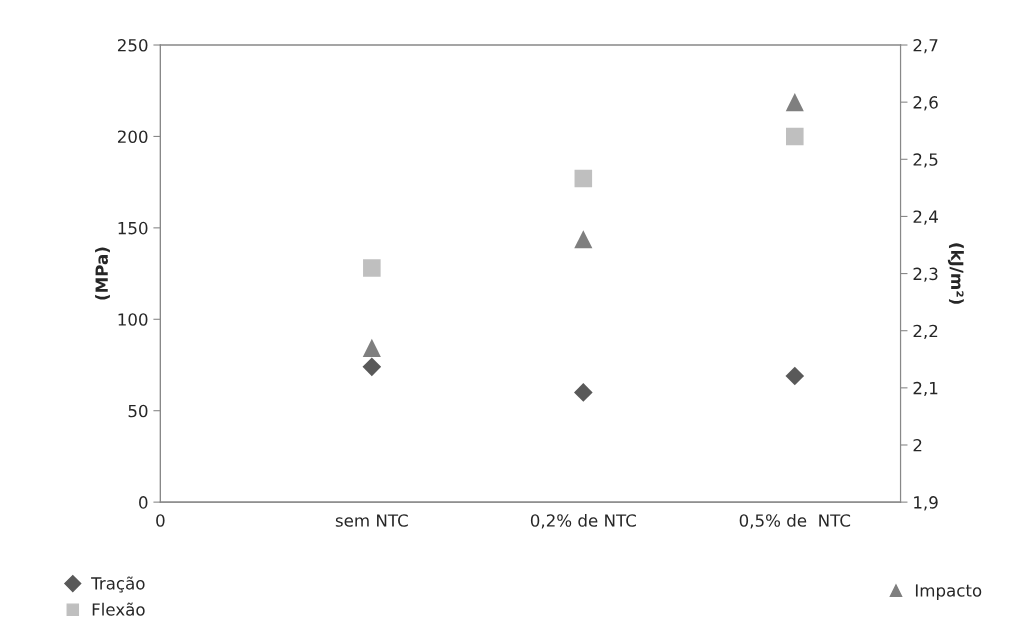  I want to click on y2-axis-title: (kJ/m²), so click(955, 273).